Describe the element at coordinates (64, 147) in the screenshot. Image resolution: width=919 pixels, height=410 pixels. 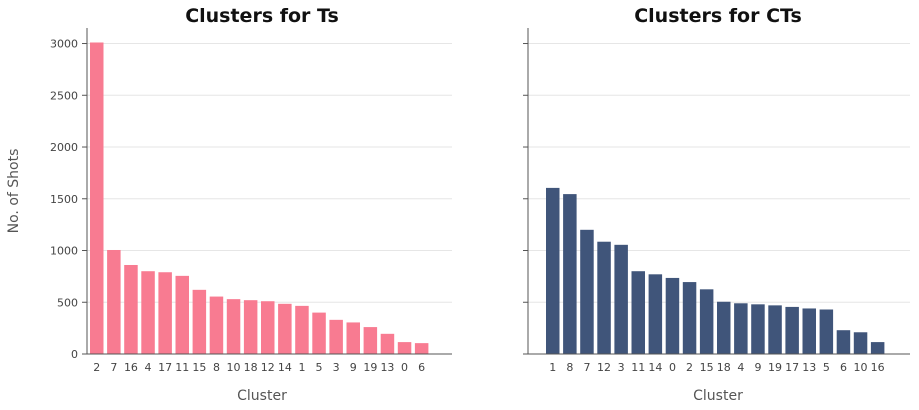
I see `y-tick-label: 2000` at that location.